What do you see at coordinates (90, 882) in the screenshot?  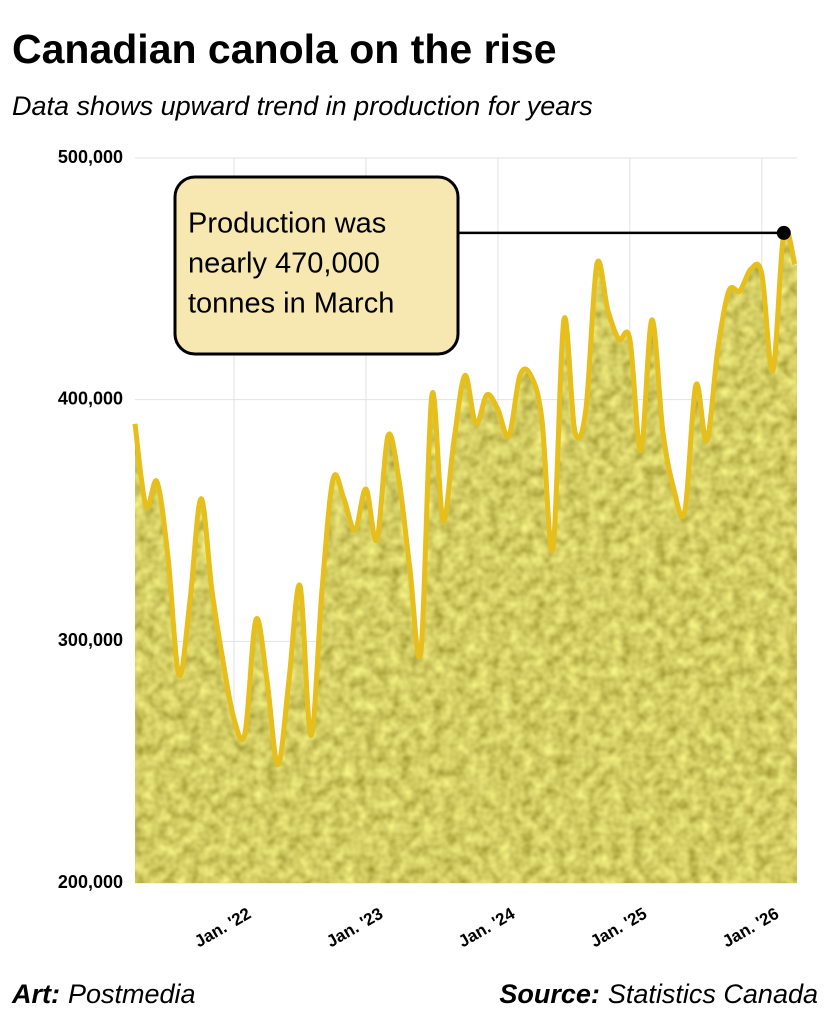 I see `y-tick-label: 200,000` at bounding box center [90, 882].